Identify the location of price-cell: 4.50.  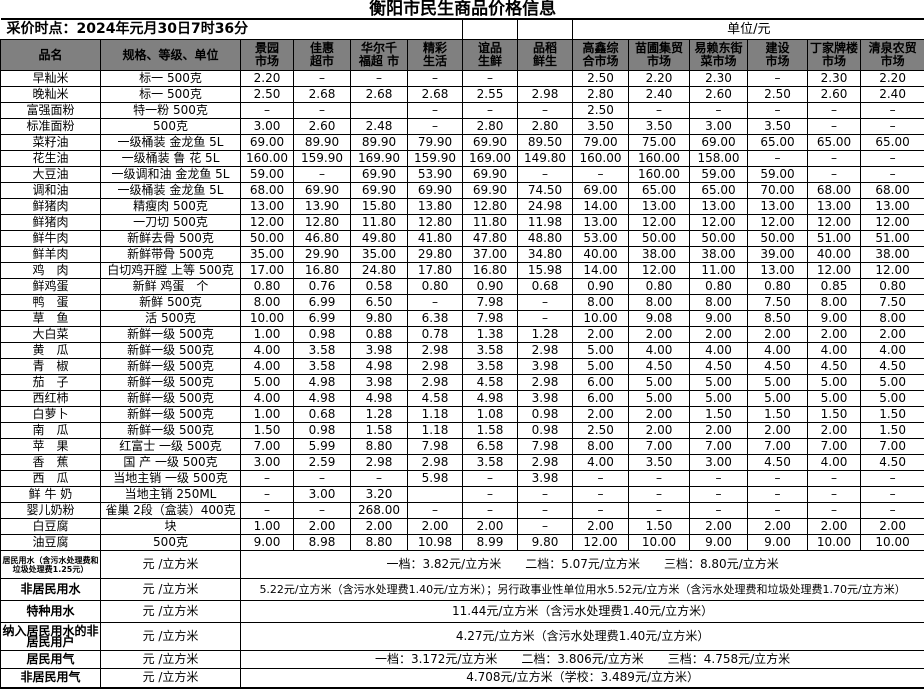
(659, 367).